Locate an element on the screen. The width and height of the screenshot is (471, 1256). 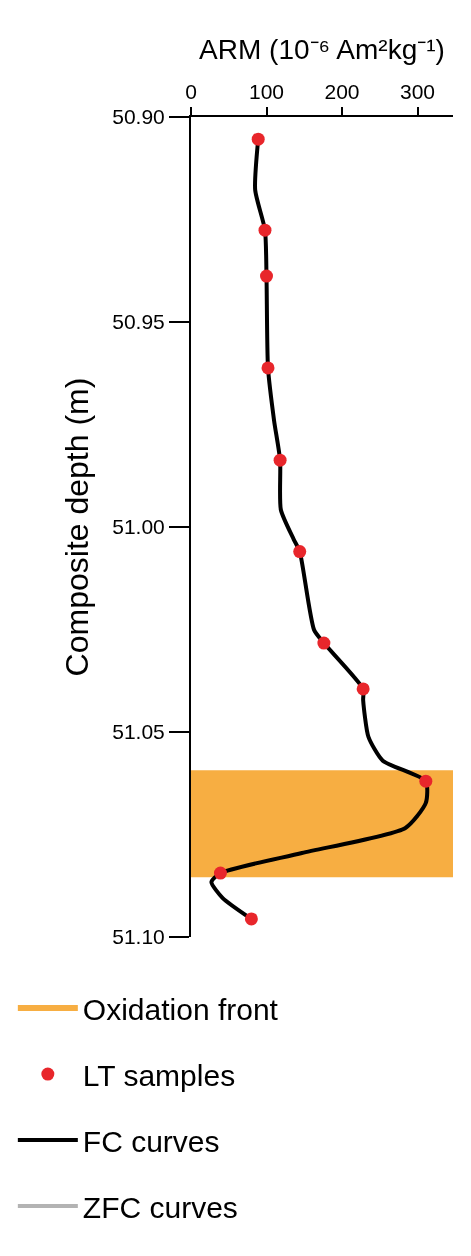
x-tick-label: 300 is located at coordinates (417, 91).